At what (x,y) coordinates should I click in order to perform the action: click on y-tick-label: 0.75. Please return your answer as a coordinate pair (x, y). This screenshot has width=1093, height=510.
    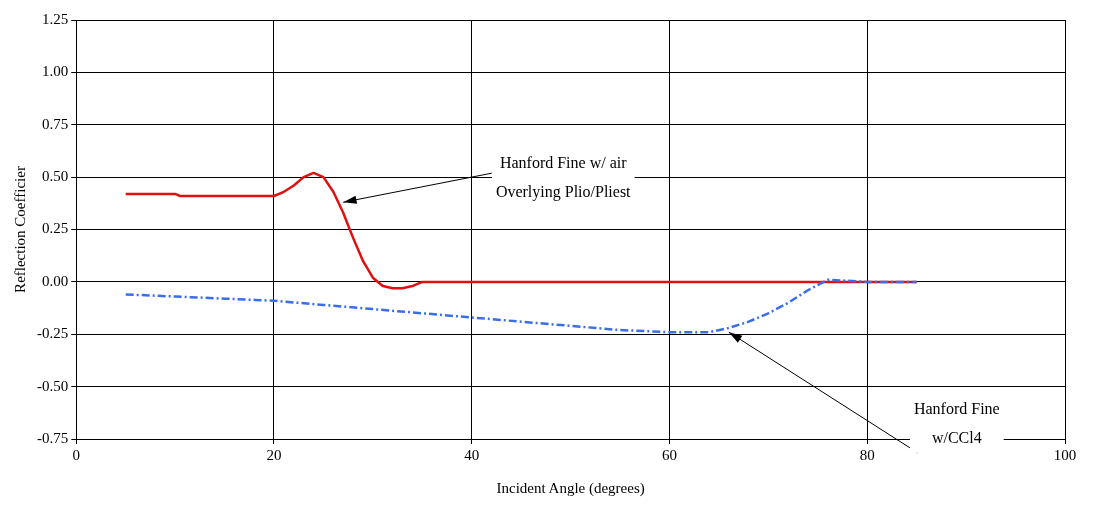
    Looking at the image, I should click on (55, 123).